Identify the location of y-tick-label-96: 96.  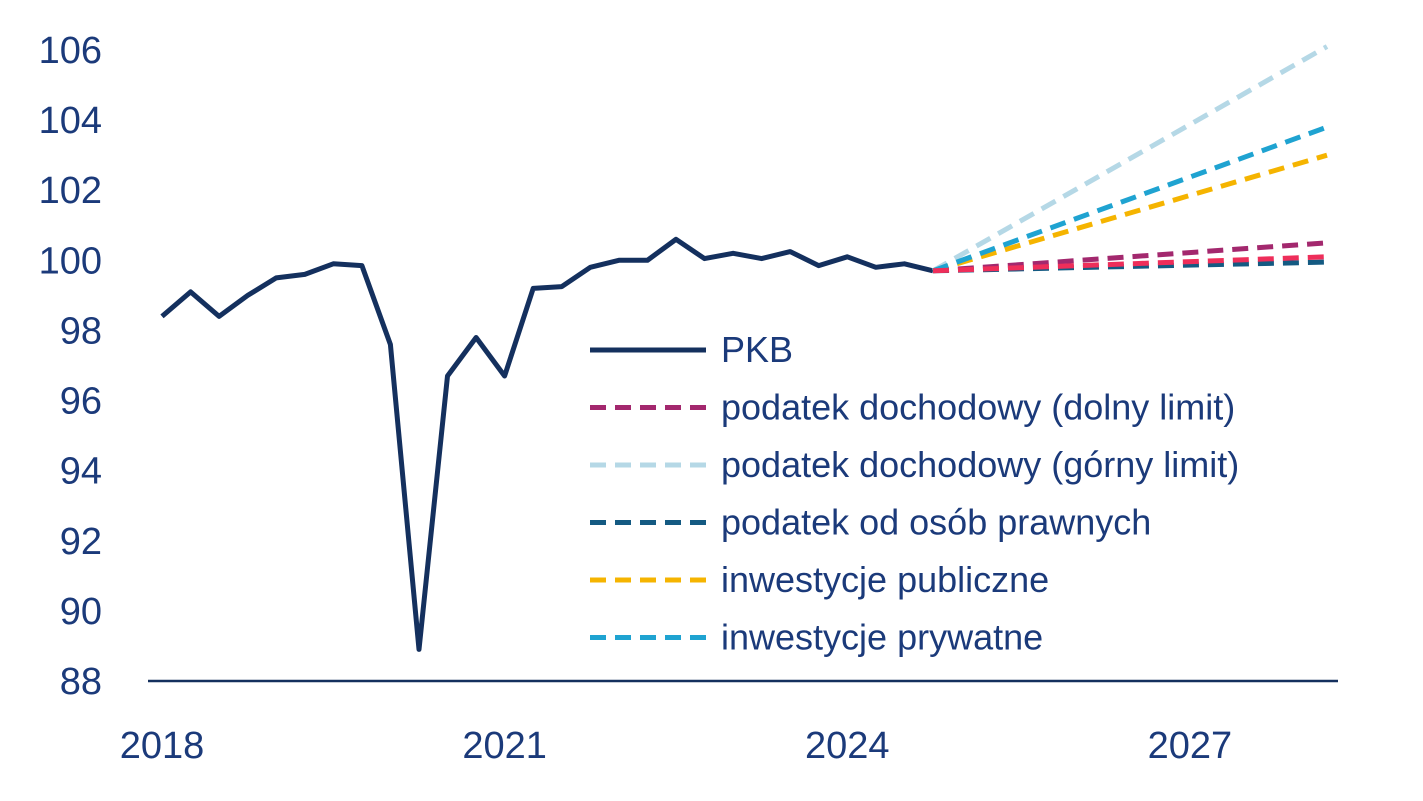
(81, 402).